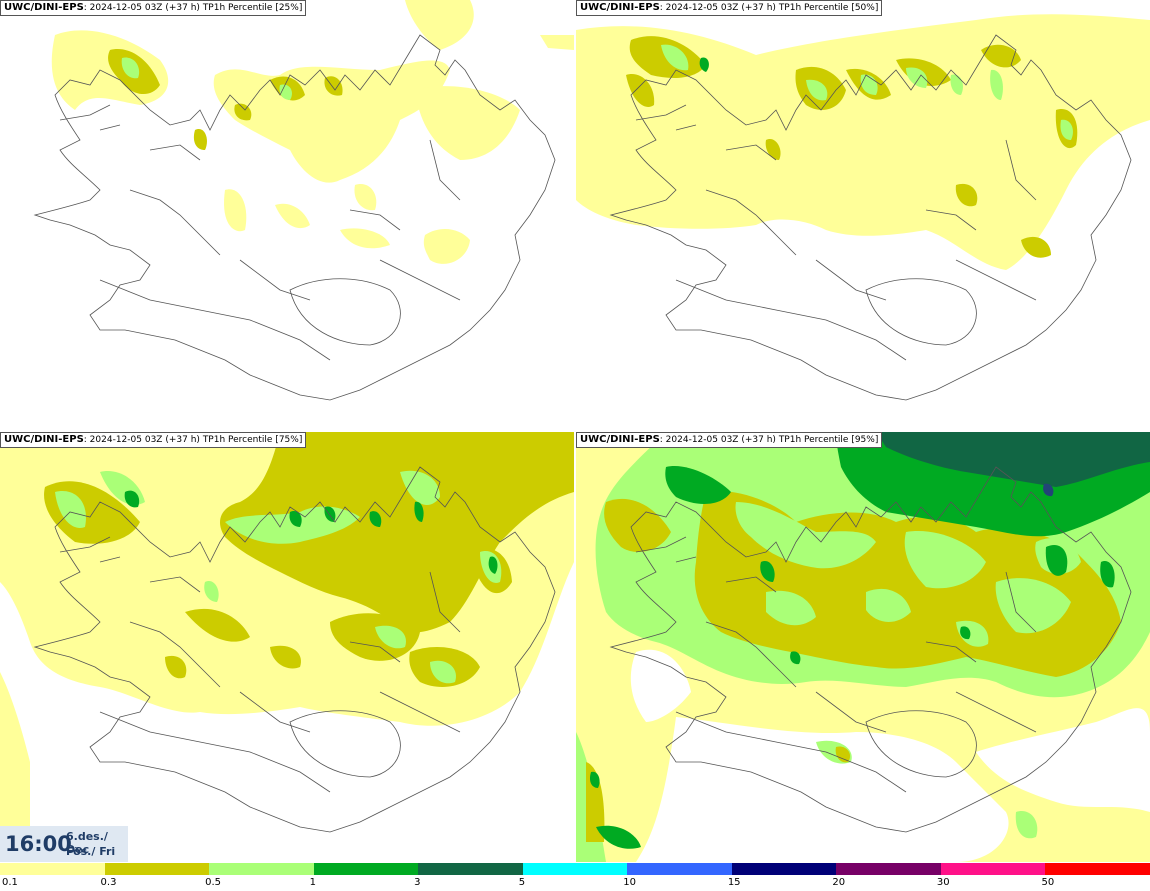 This screenshot has width=1150, height=891. What do you see at coordinates (522, 882) in the screenshot?
I see `colorbar-tick-label: 5` at bounding box center [522, 882].